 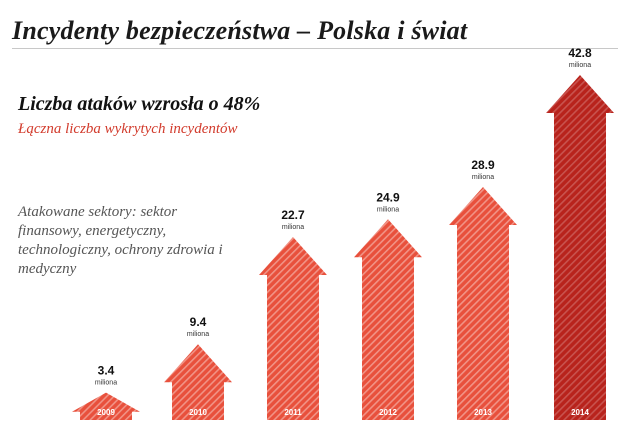 What do you see at coordinates (128, 129) in the screenshot?
I see `chart-subheadline: Łączna liczba wykrytych incydentów` at bounding box center [128, 129].